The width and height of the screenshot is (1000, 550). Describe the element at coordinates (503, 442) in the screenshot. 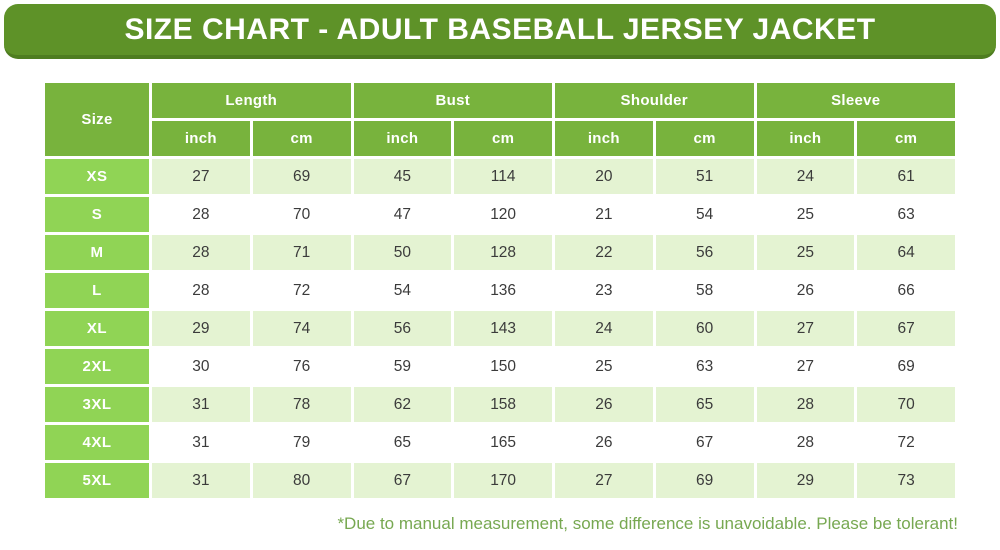

I see `table-cell: 165` at that location.